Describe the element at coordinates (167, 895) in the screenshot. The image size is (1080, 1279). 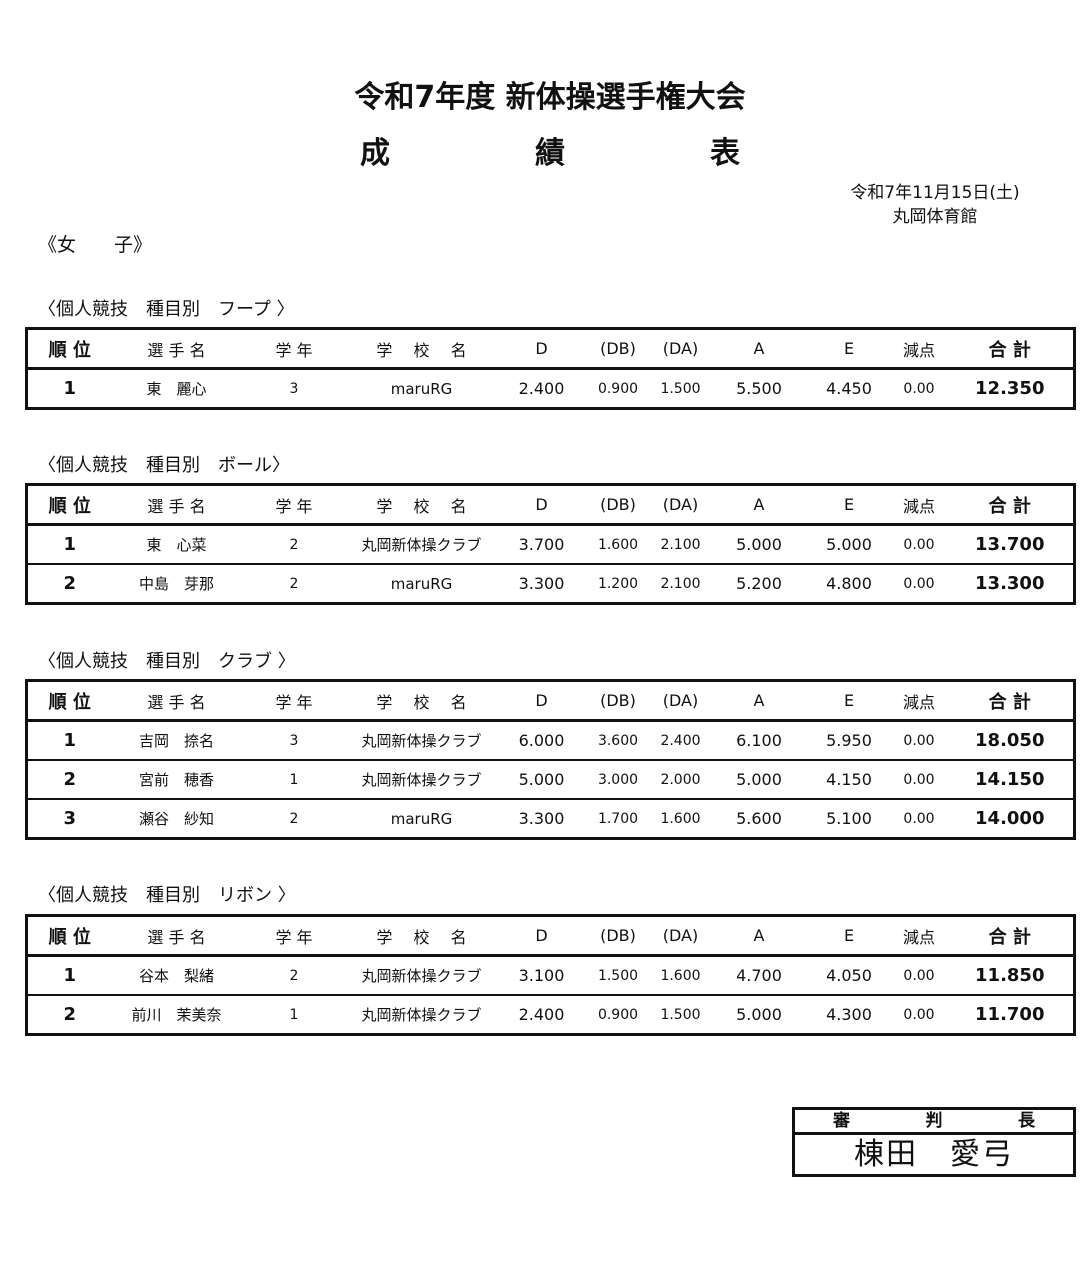
I see `section-label: 〈個人競技 種目別 リボン 〉` at that location.